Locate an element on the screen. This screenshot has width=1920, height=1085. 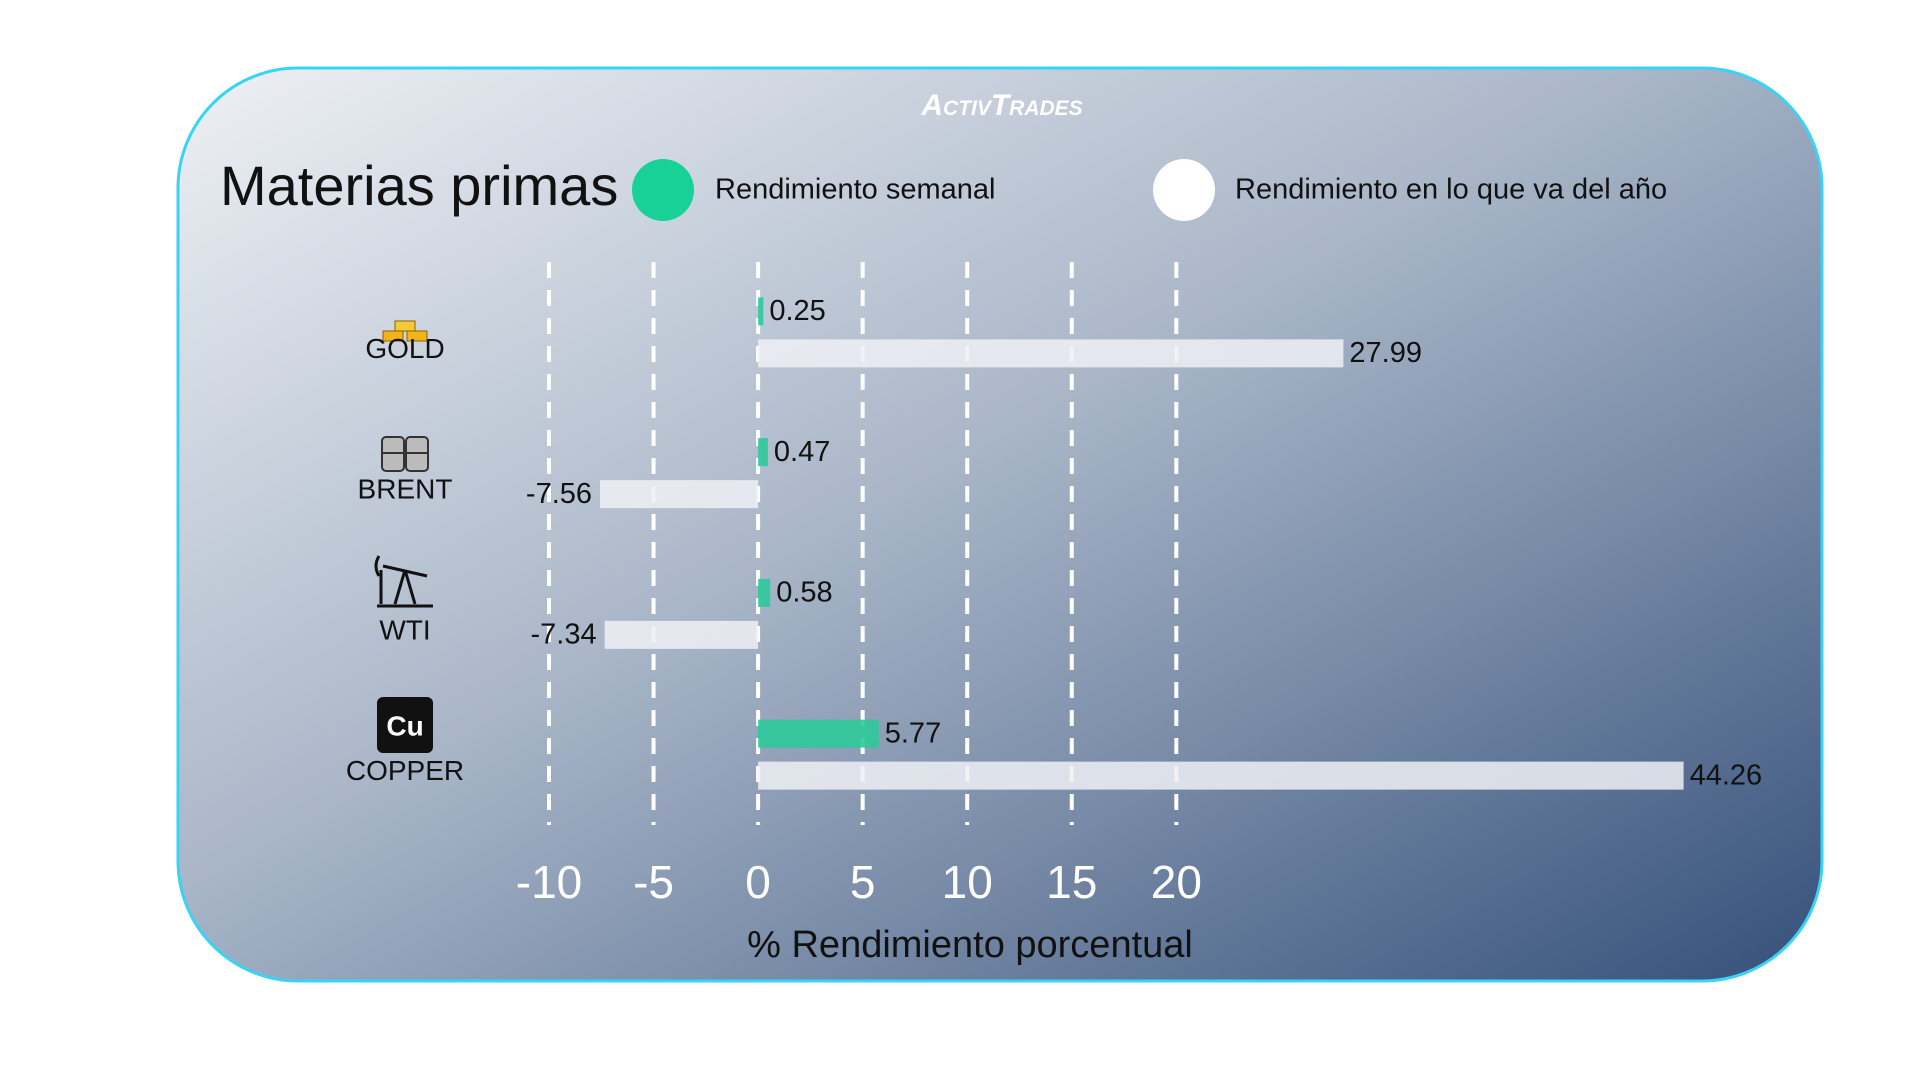
x-tick-label: 5 is located at coordinates (863, 882).